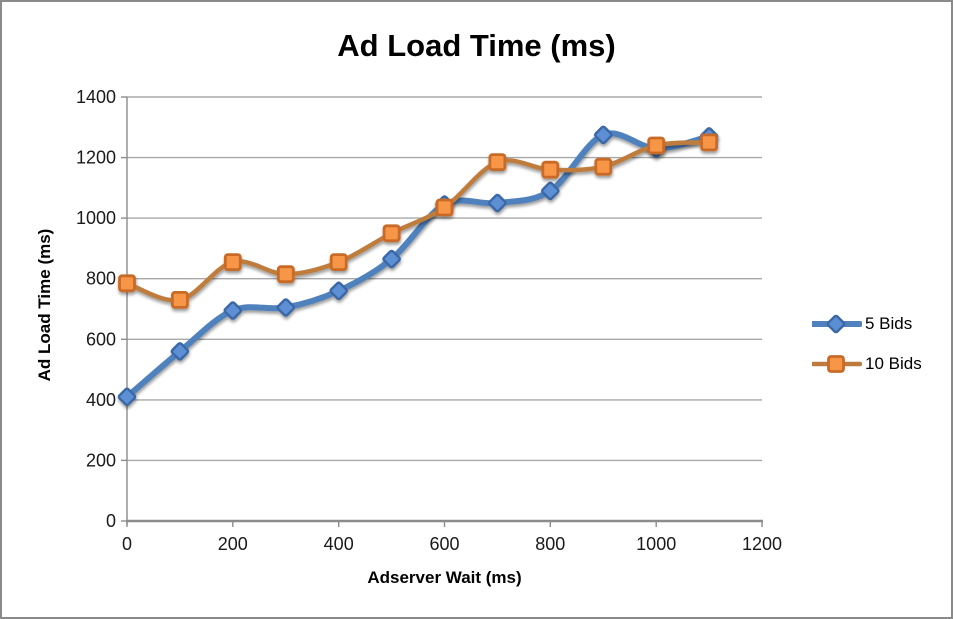 This screenshot has width=953, height=619. What do you see at coordinates (96, 97) in the screenshot?
I see `y-tick-label: 1400` at bounding box center [96, 97].